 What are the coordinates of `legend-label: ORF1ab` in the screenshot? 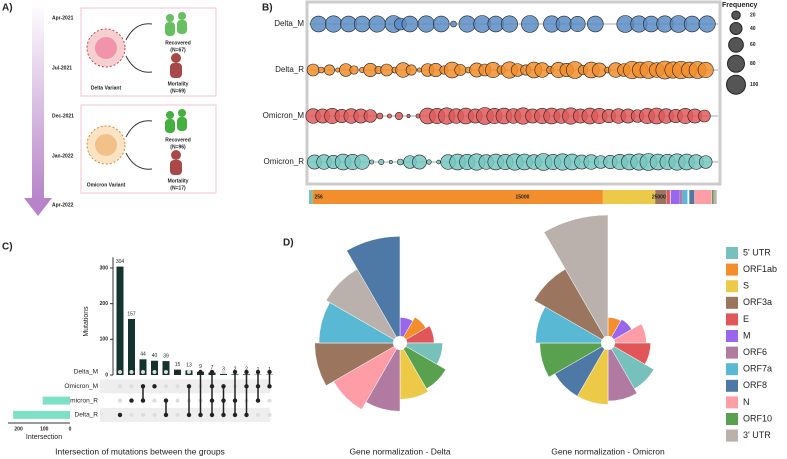 It's located at (760, 269).